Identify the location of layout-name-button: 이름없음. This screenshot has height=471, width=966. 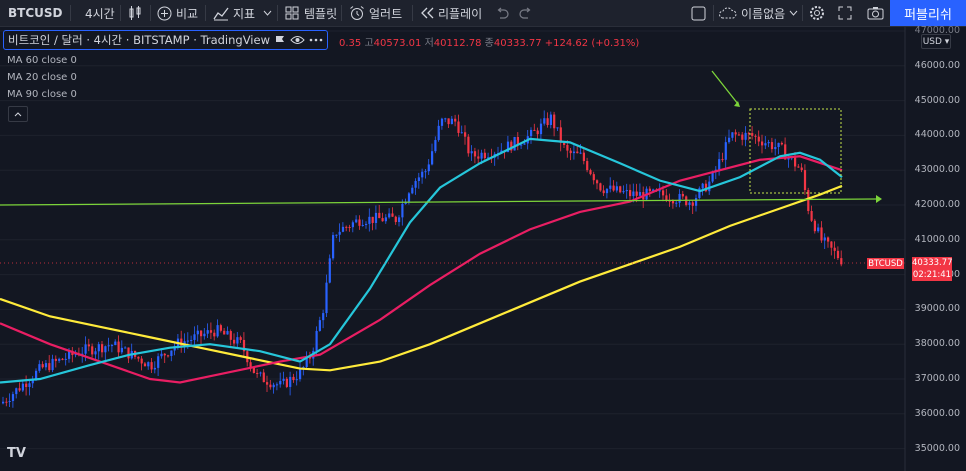
(752, 13).